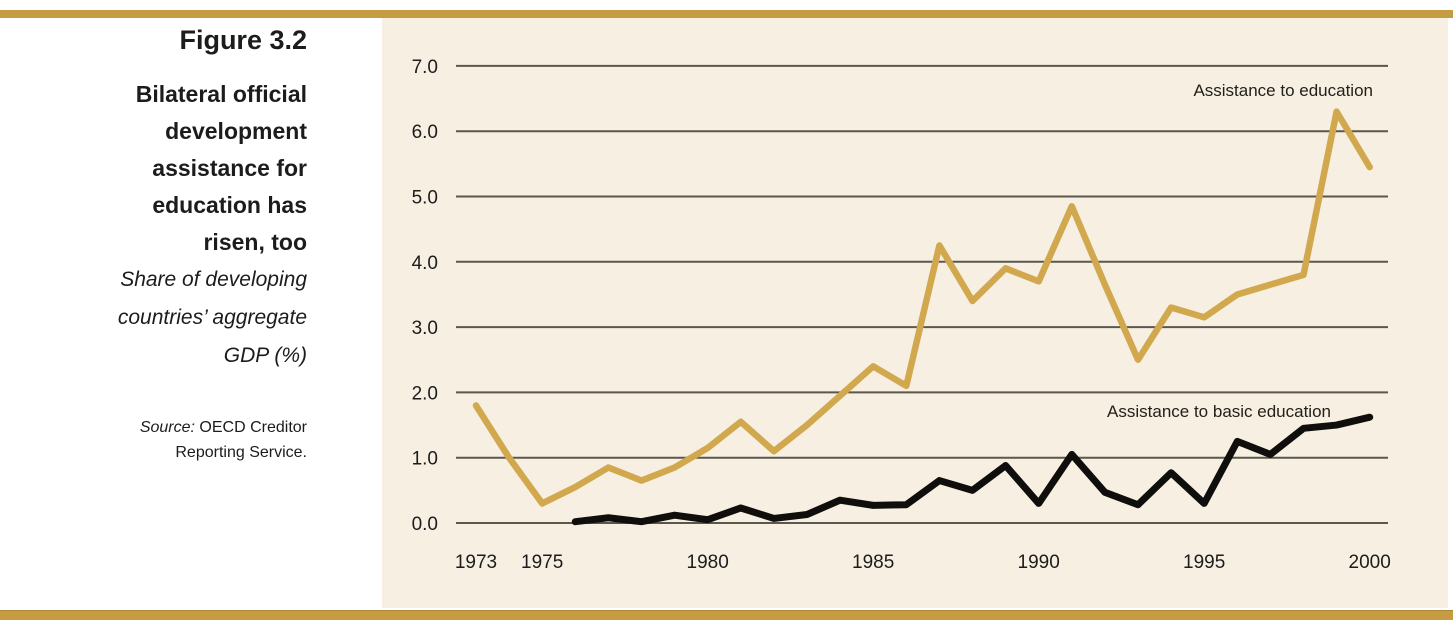 This screenshot has height=628, width=1453. Describe the element at coordinates (167, 427) in the screenshot. I see `source-label: Source:` at that location.